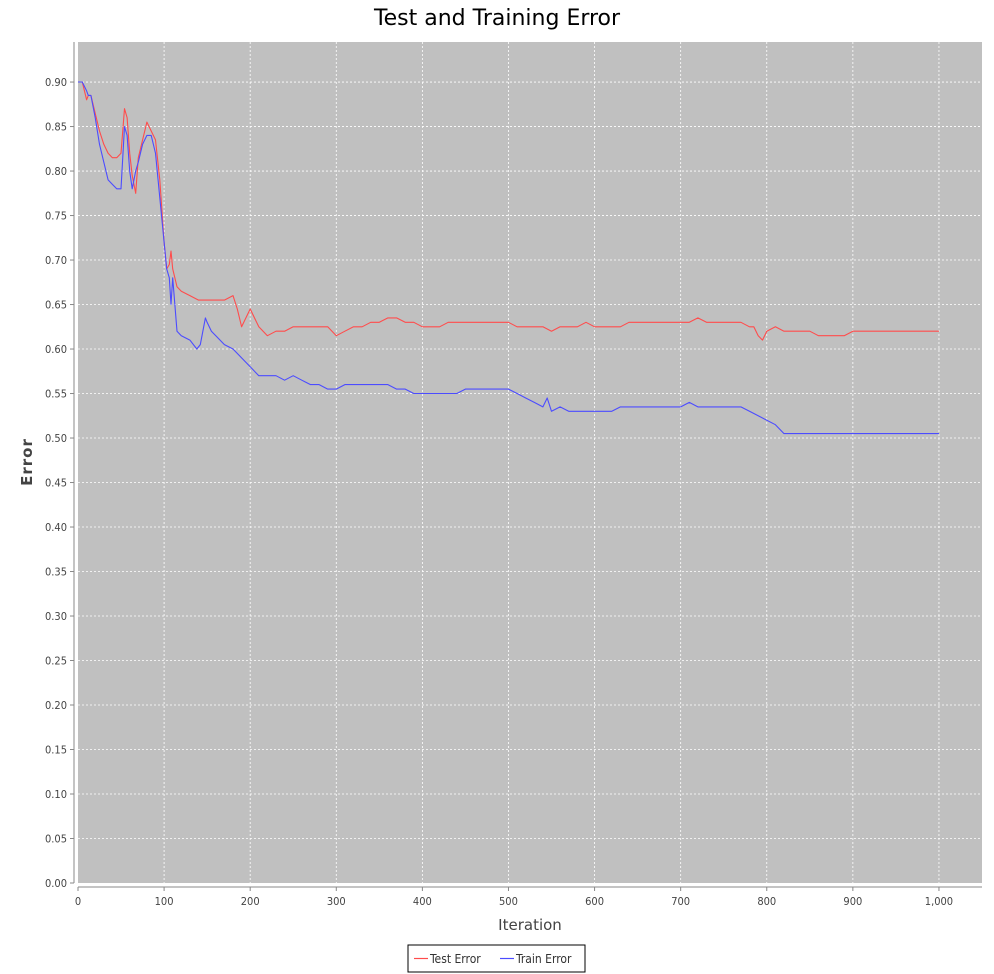  Describe the element at coordinates (56, 750) in the screenshot. I see `y-tick-label: 0.15` at that location.